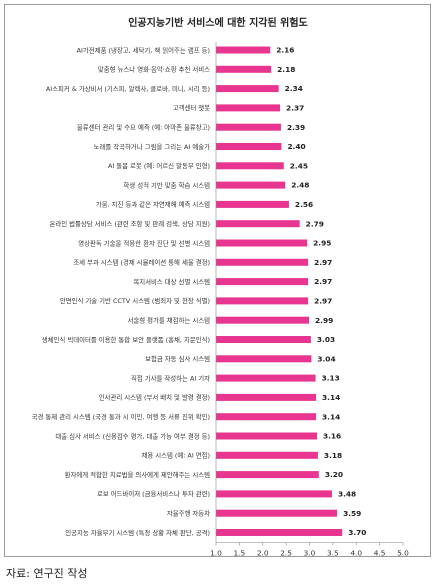  Describe the element at coordinates (159, 165) in the screenshot. I see `category-label: AI 돌봄 로봇 (예: 어르신 말동무 인형)` at that location.